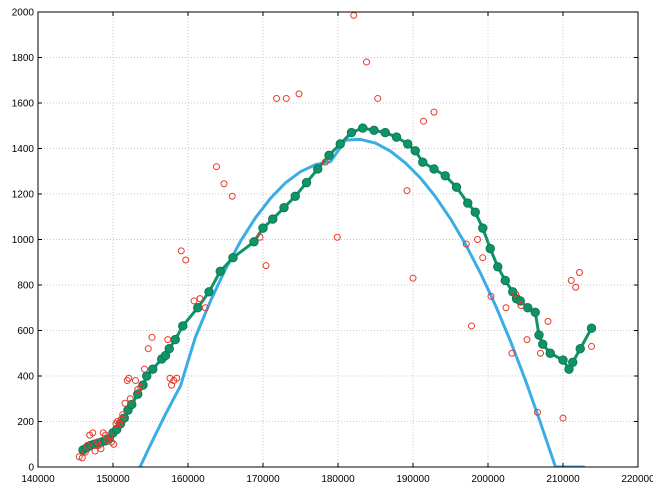 This screenshot has height=490, width=653. Describe the element at coordinates (563, 479) in the screenshot. I see `x-tick-label: 210000` at that location.